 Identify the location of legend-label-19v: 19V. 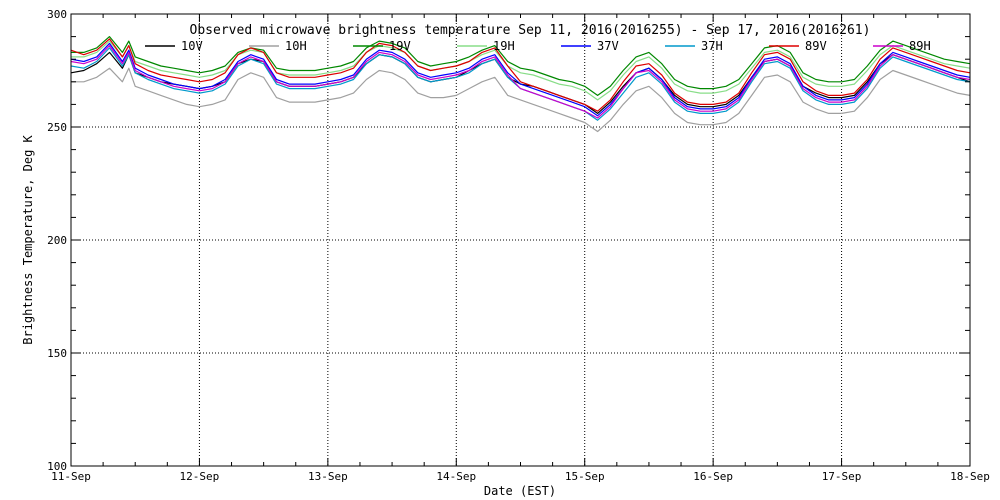
(400, 46).